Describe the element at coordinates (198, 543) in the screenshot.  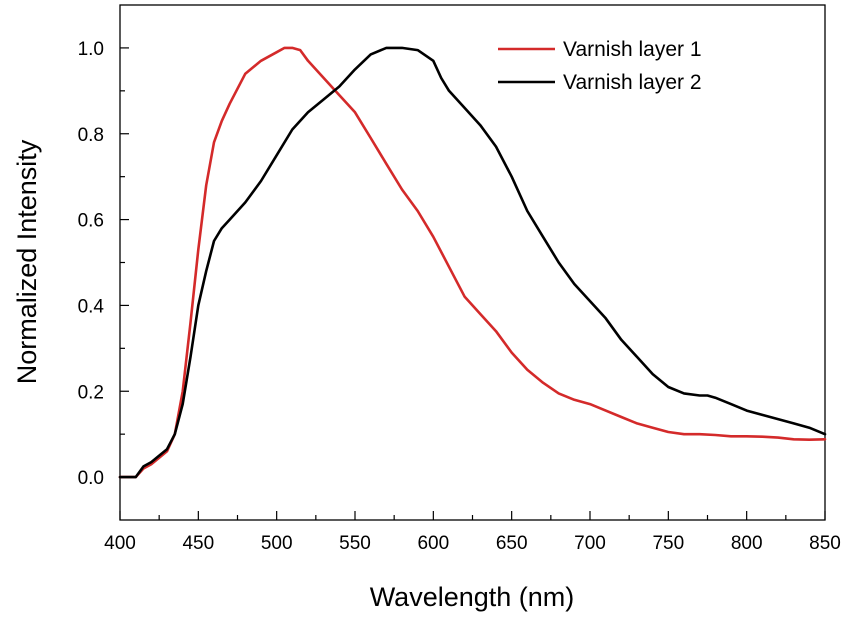
I see `x-tick-label: 450` at that location.